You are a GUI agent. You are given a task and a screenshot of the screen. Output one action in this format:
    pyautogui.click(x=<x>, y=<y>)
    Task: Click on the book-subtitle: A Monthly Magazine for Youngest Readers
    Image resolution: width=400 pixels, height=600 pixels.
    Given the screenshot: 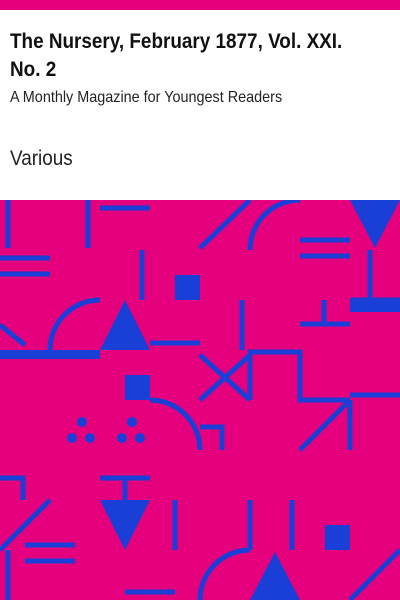 What is the action you would take?
    pyautogui.click(x=146, y=97)
    